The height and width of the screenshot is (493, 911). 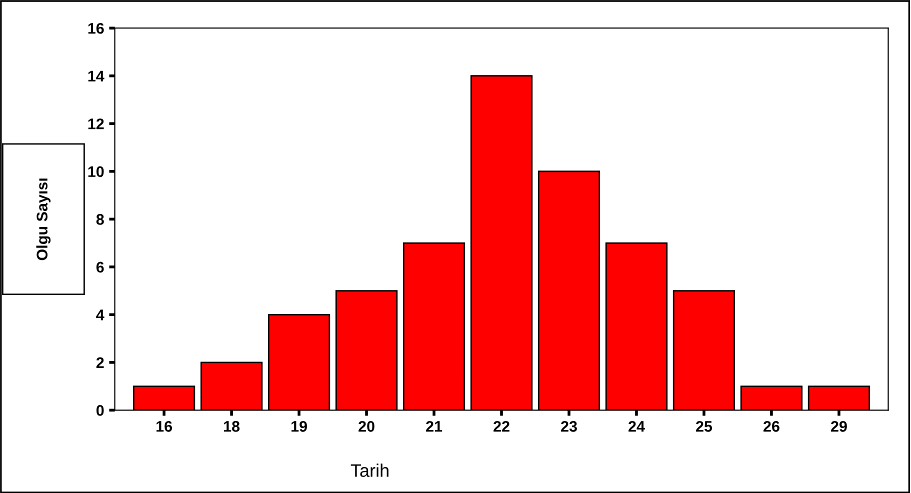 I want to click on x-tick-label: 22, so click(x=502, y=426).